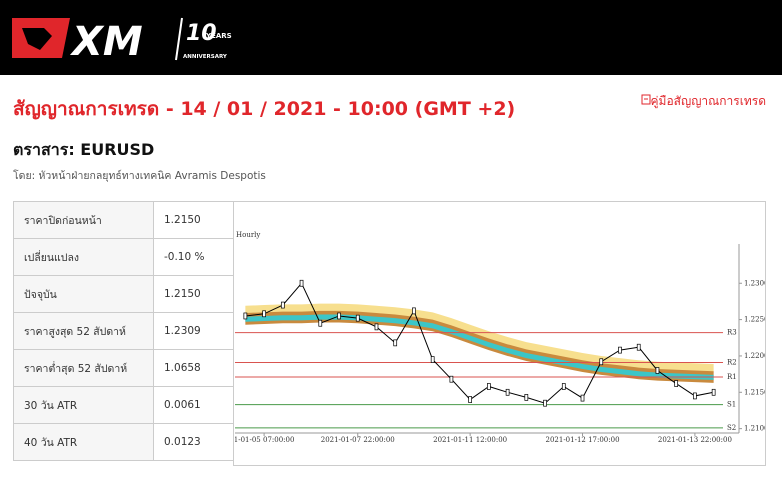  I want to click on x-tick-label: 2021-01-07 22:00:00, so click(358, 440).